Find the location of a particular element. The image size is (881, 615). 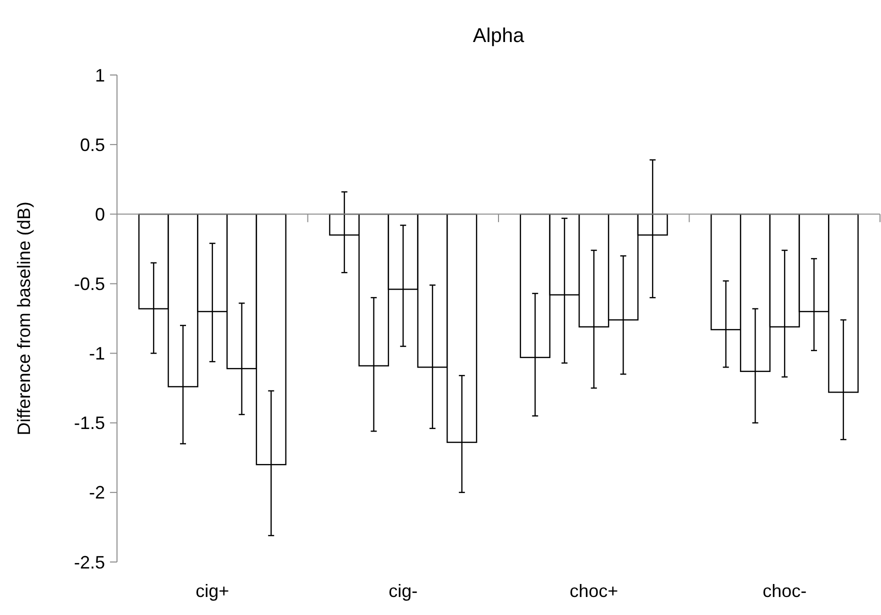

y-tick-label: 0 is located at coordinates (99, 214).